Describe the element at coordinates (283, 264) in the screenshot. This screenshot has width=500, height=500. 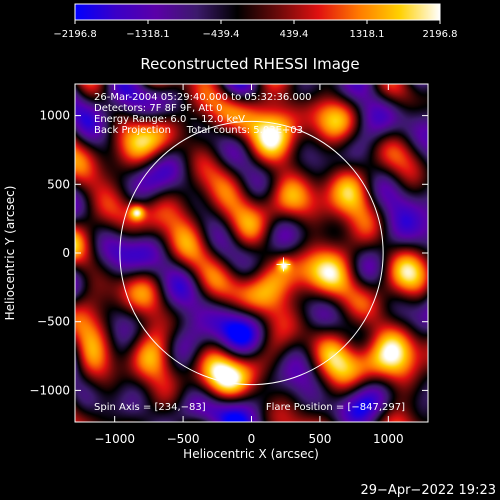
I see `spin-axis-cross-marker` at that location.